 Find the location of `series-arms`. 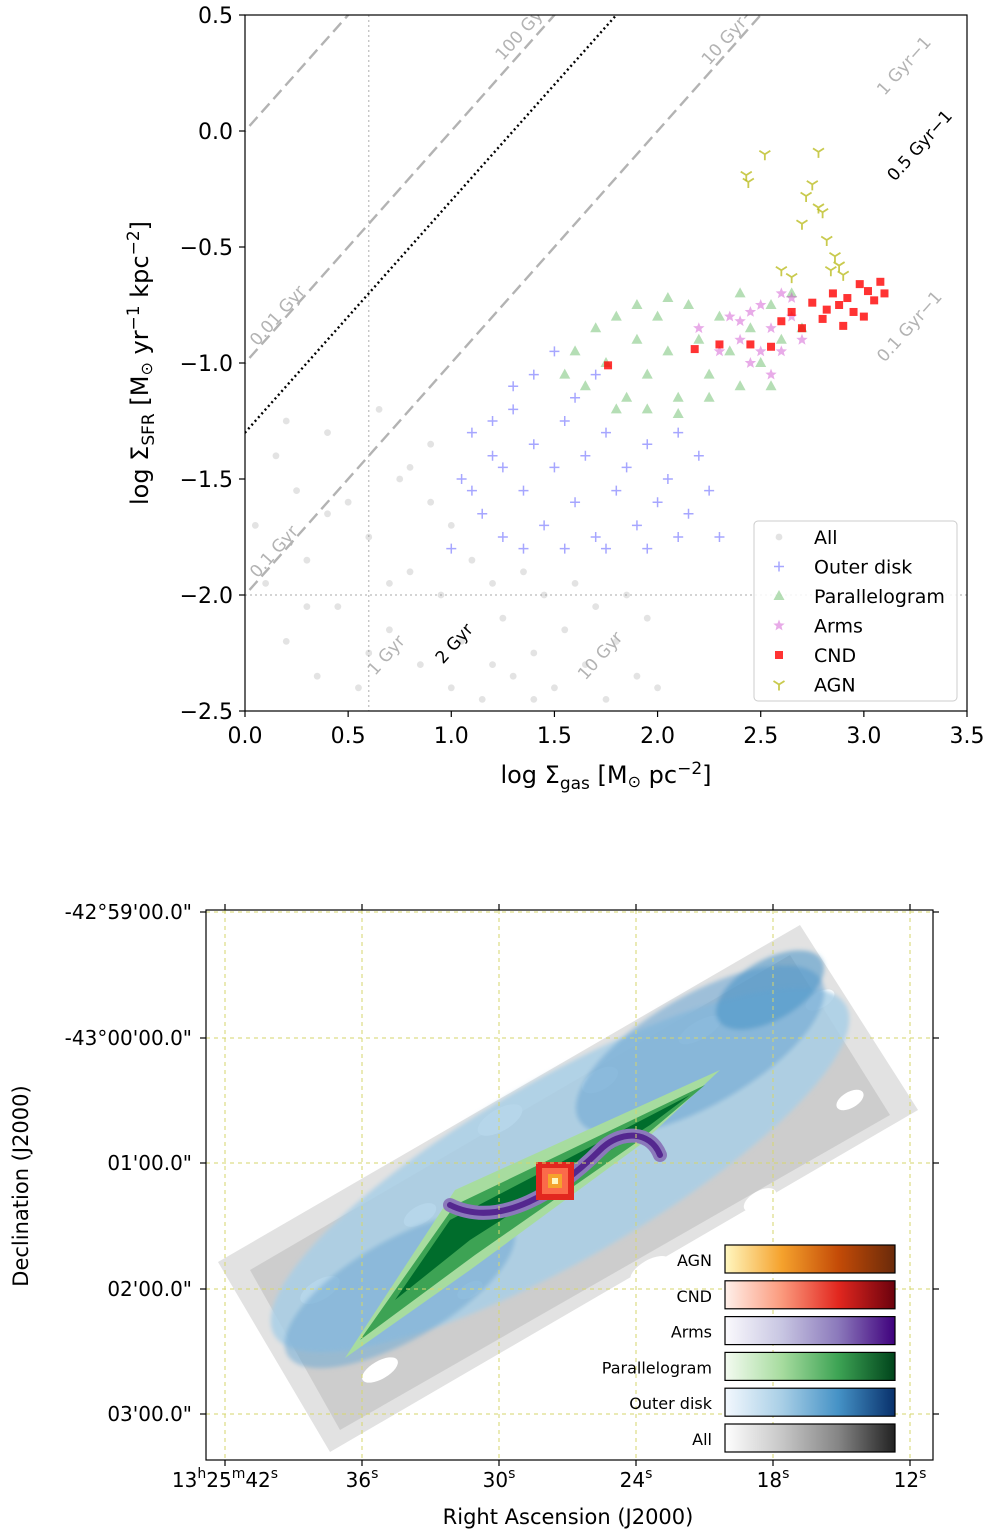

series-arms is located at coordinates (750, 333).